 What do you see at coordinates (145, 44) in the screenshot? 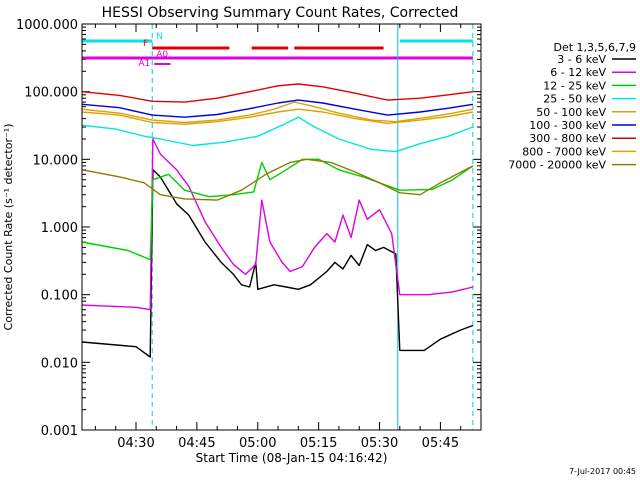
I see `flag-label-f: F` at bounding box center [145, 44].